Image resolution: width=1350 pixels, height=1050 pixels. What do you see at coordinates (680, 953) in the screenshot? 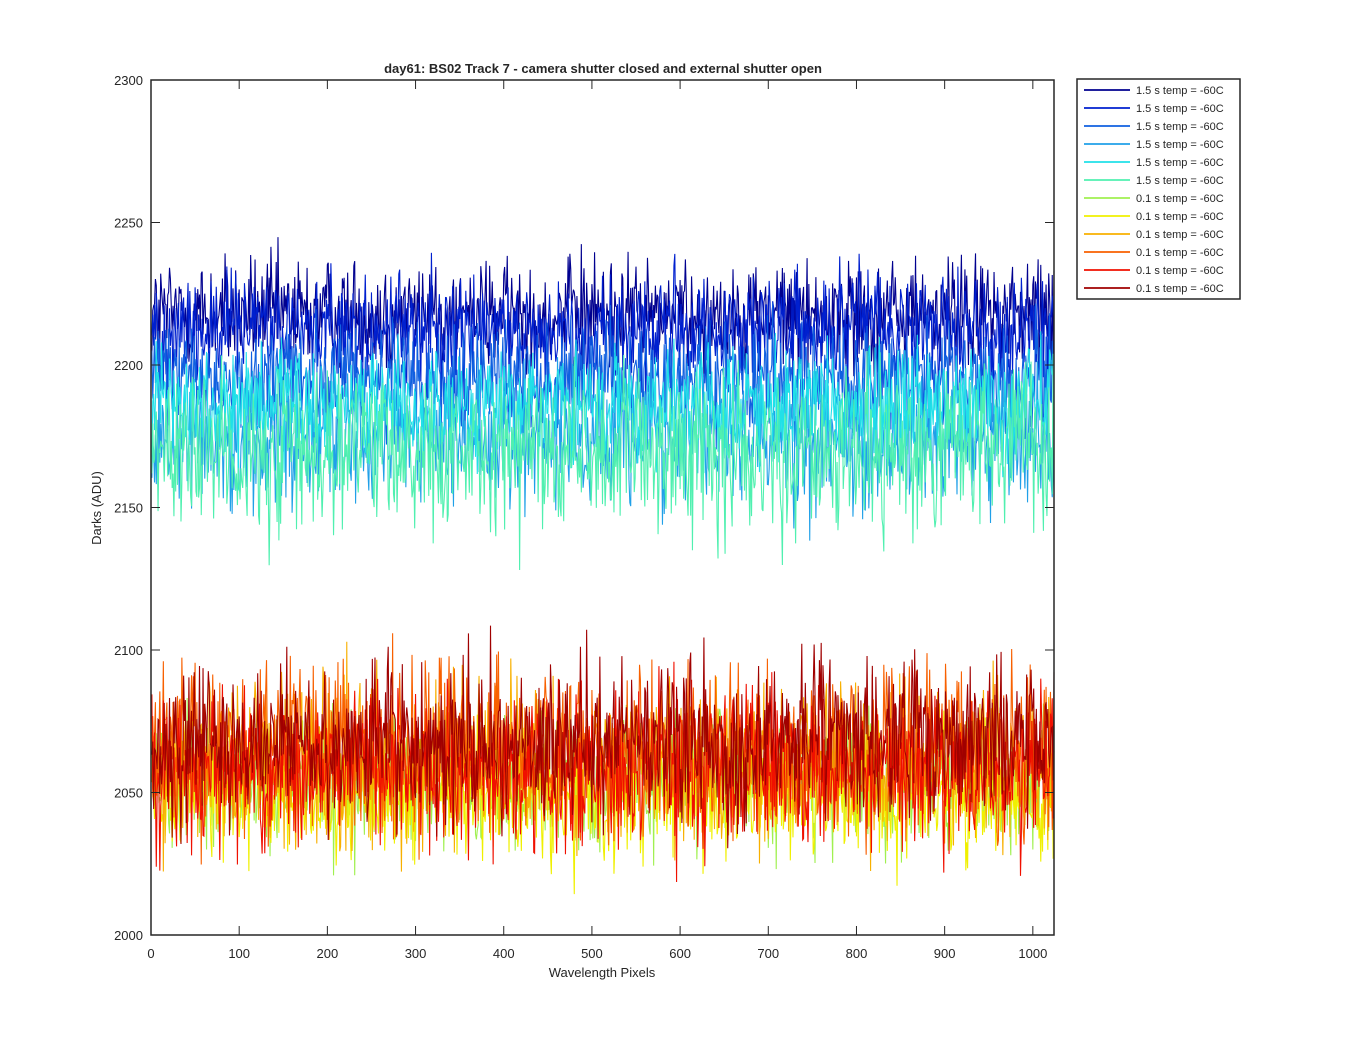
I see `x-tick-label: 600` at bounding box center [680, 953].